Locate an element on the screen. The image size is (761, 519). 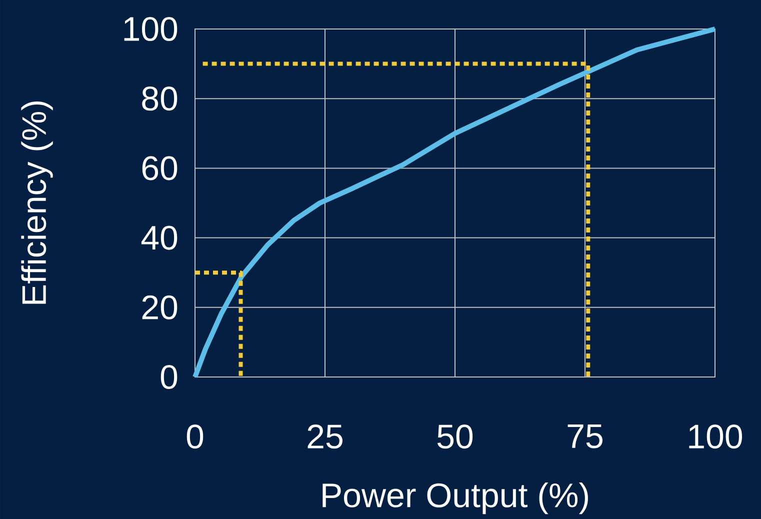
x-tick-label: 75 is located at coordinates (585, 436).